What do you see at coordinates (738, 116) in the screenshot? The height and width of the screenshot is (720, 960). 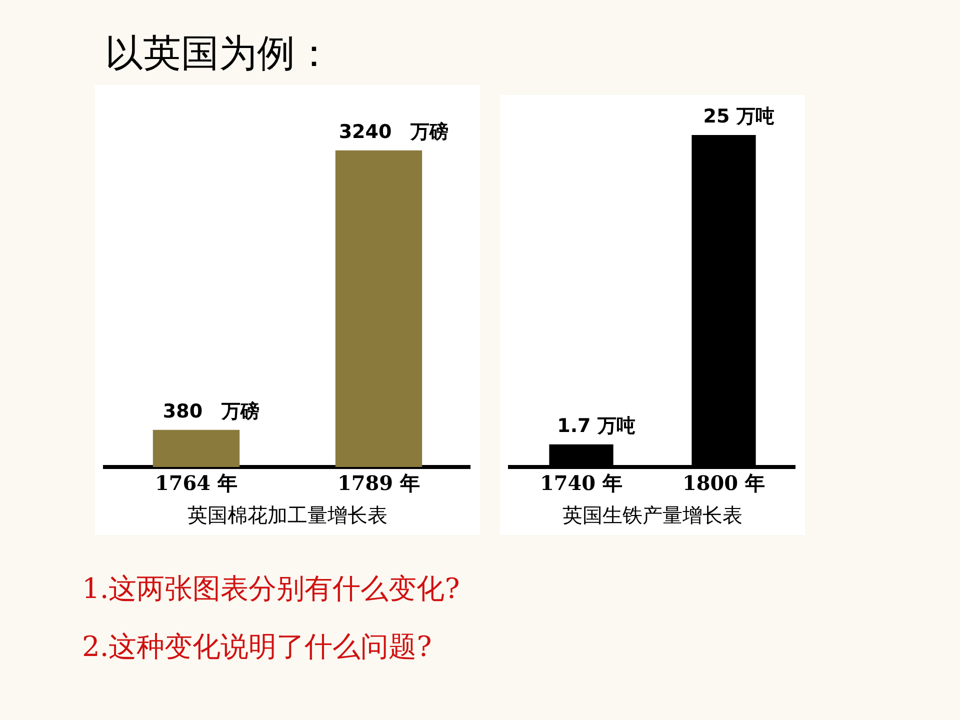 I see `data-label: 25 万吨` at bounding box center [738, 116].